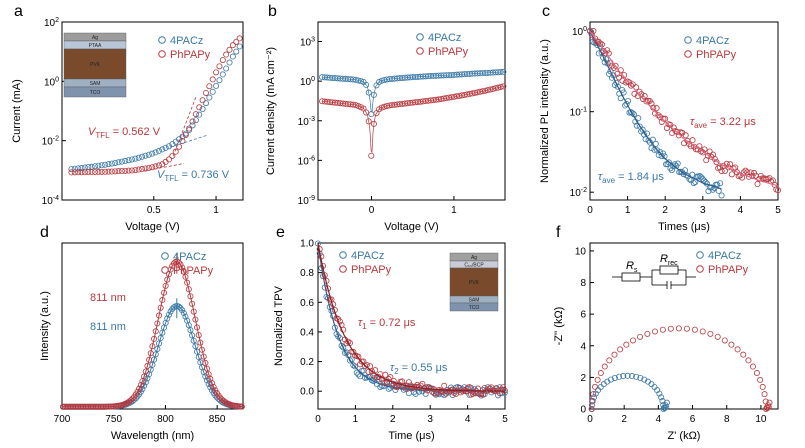  I want to click on annotation-tau-red: τave = 3.22 μs, so click(723, 123).